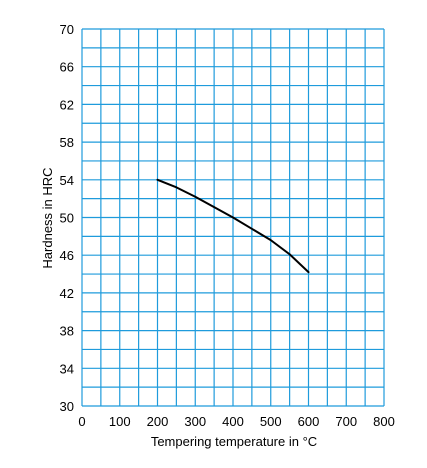 The width and height of the screenshot is (427, 468). What do you see at coordinates (67, 29) in the screenshot?
I see `y-tick-label: 70` at bounding box center [67, 29].